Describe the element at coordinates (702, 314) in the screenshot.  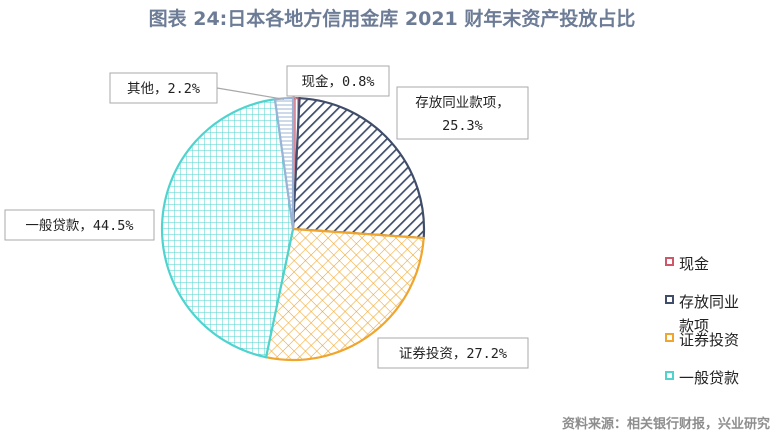
I see `legend-item-2: 存放同业款项` at that location.